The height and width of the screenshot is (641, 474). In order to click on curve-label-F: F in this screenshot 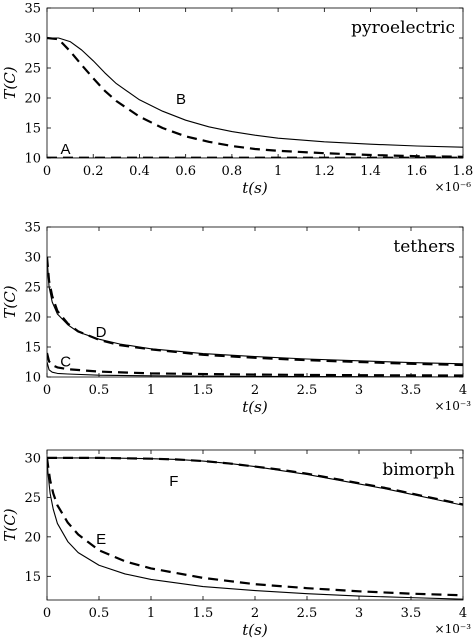, I will do `click(173, 481)`.